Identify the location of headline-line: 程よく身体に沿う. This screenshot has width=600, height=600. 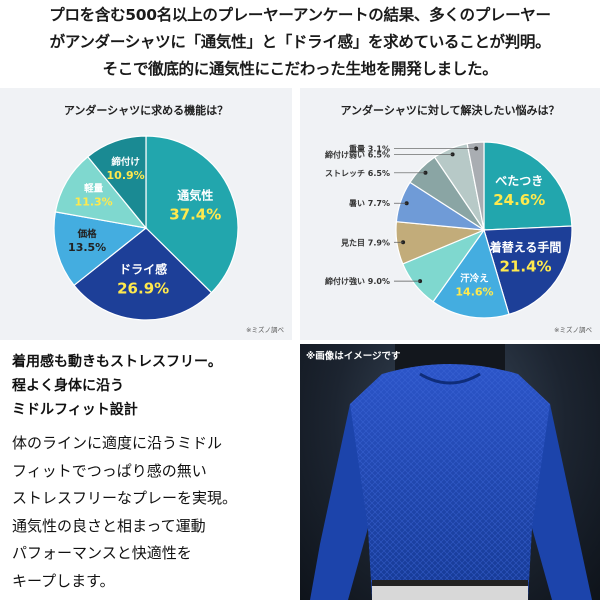
(68, 386).